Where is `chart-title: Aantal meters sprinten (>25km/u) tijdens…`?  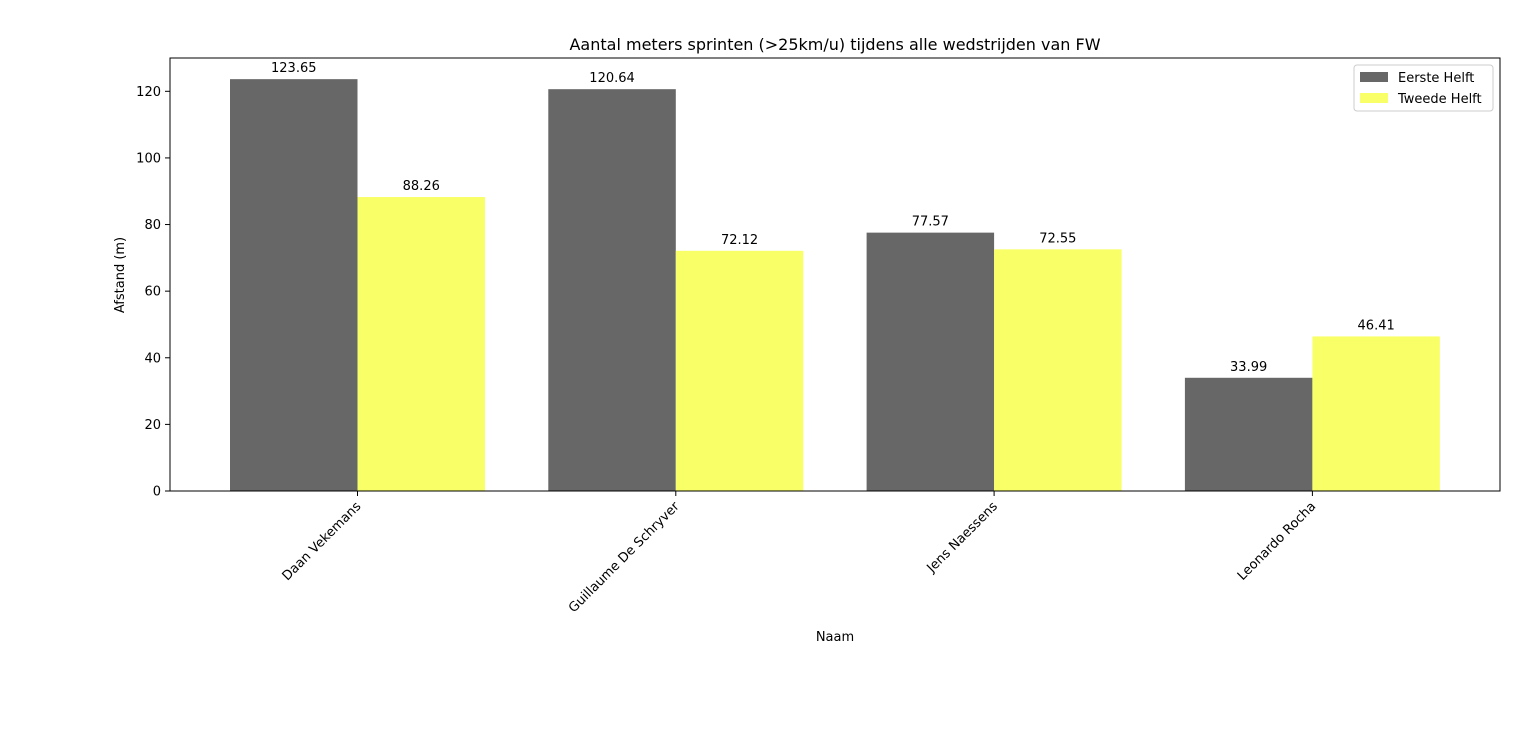 chart-title: Aantal meters sprinten (>25km/u) tijdens… is located at coordinates (834, 44).